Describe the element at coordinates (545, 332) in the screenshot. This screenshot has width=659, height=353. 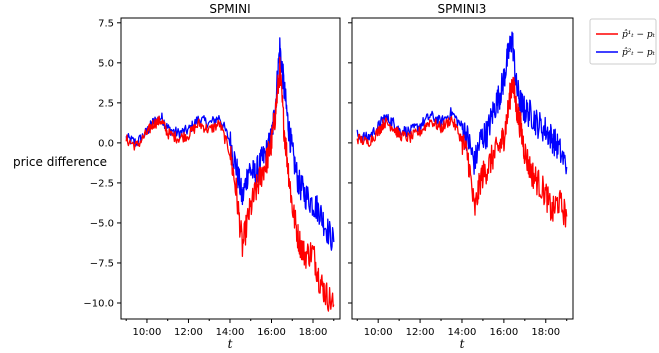
I see `panel-2-x-tick-label-4: 18:00` at that location.